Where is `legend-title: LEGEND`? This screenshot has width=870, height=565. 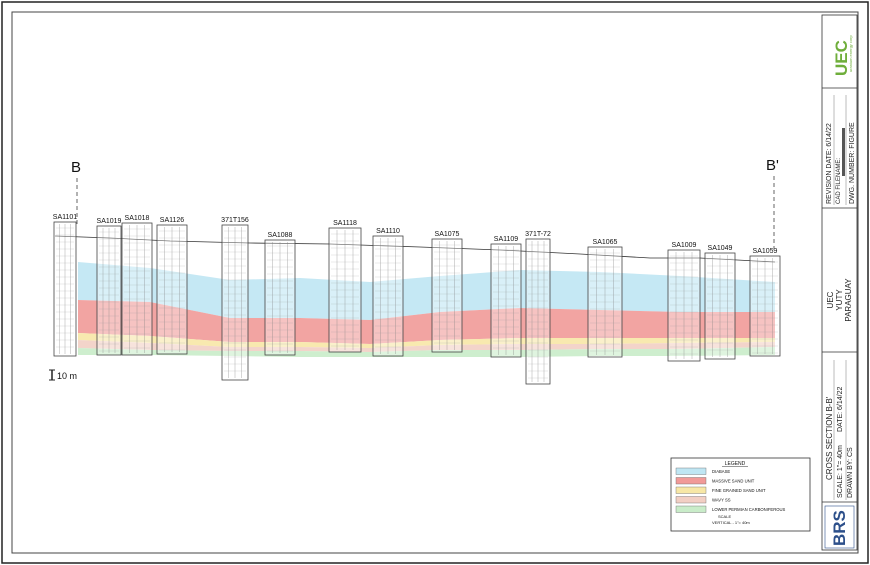 legend-title: LEGEND is located at coordinates (735, 464).